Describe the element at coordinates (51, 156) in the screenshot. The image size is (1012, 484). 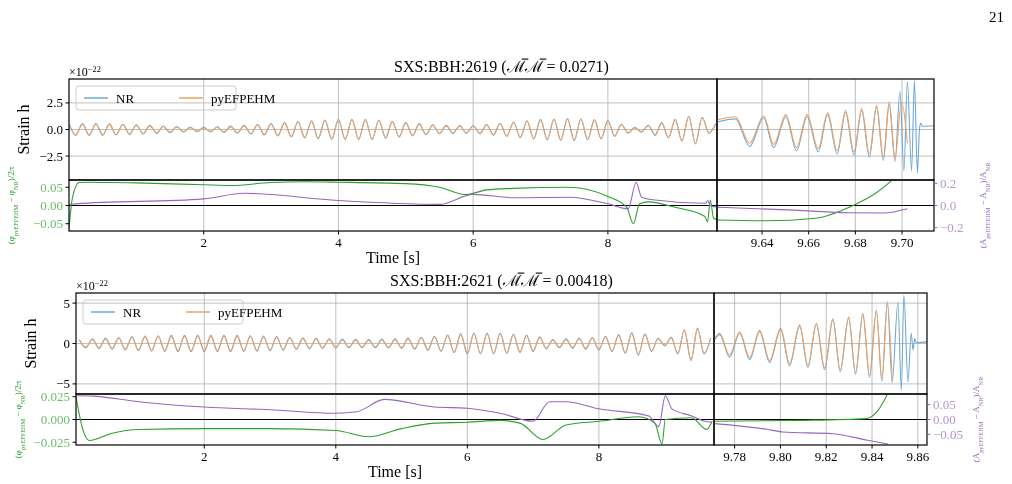
I see `y-tick-label: −2.5` at that location.